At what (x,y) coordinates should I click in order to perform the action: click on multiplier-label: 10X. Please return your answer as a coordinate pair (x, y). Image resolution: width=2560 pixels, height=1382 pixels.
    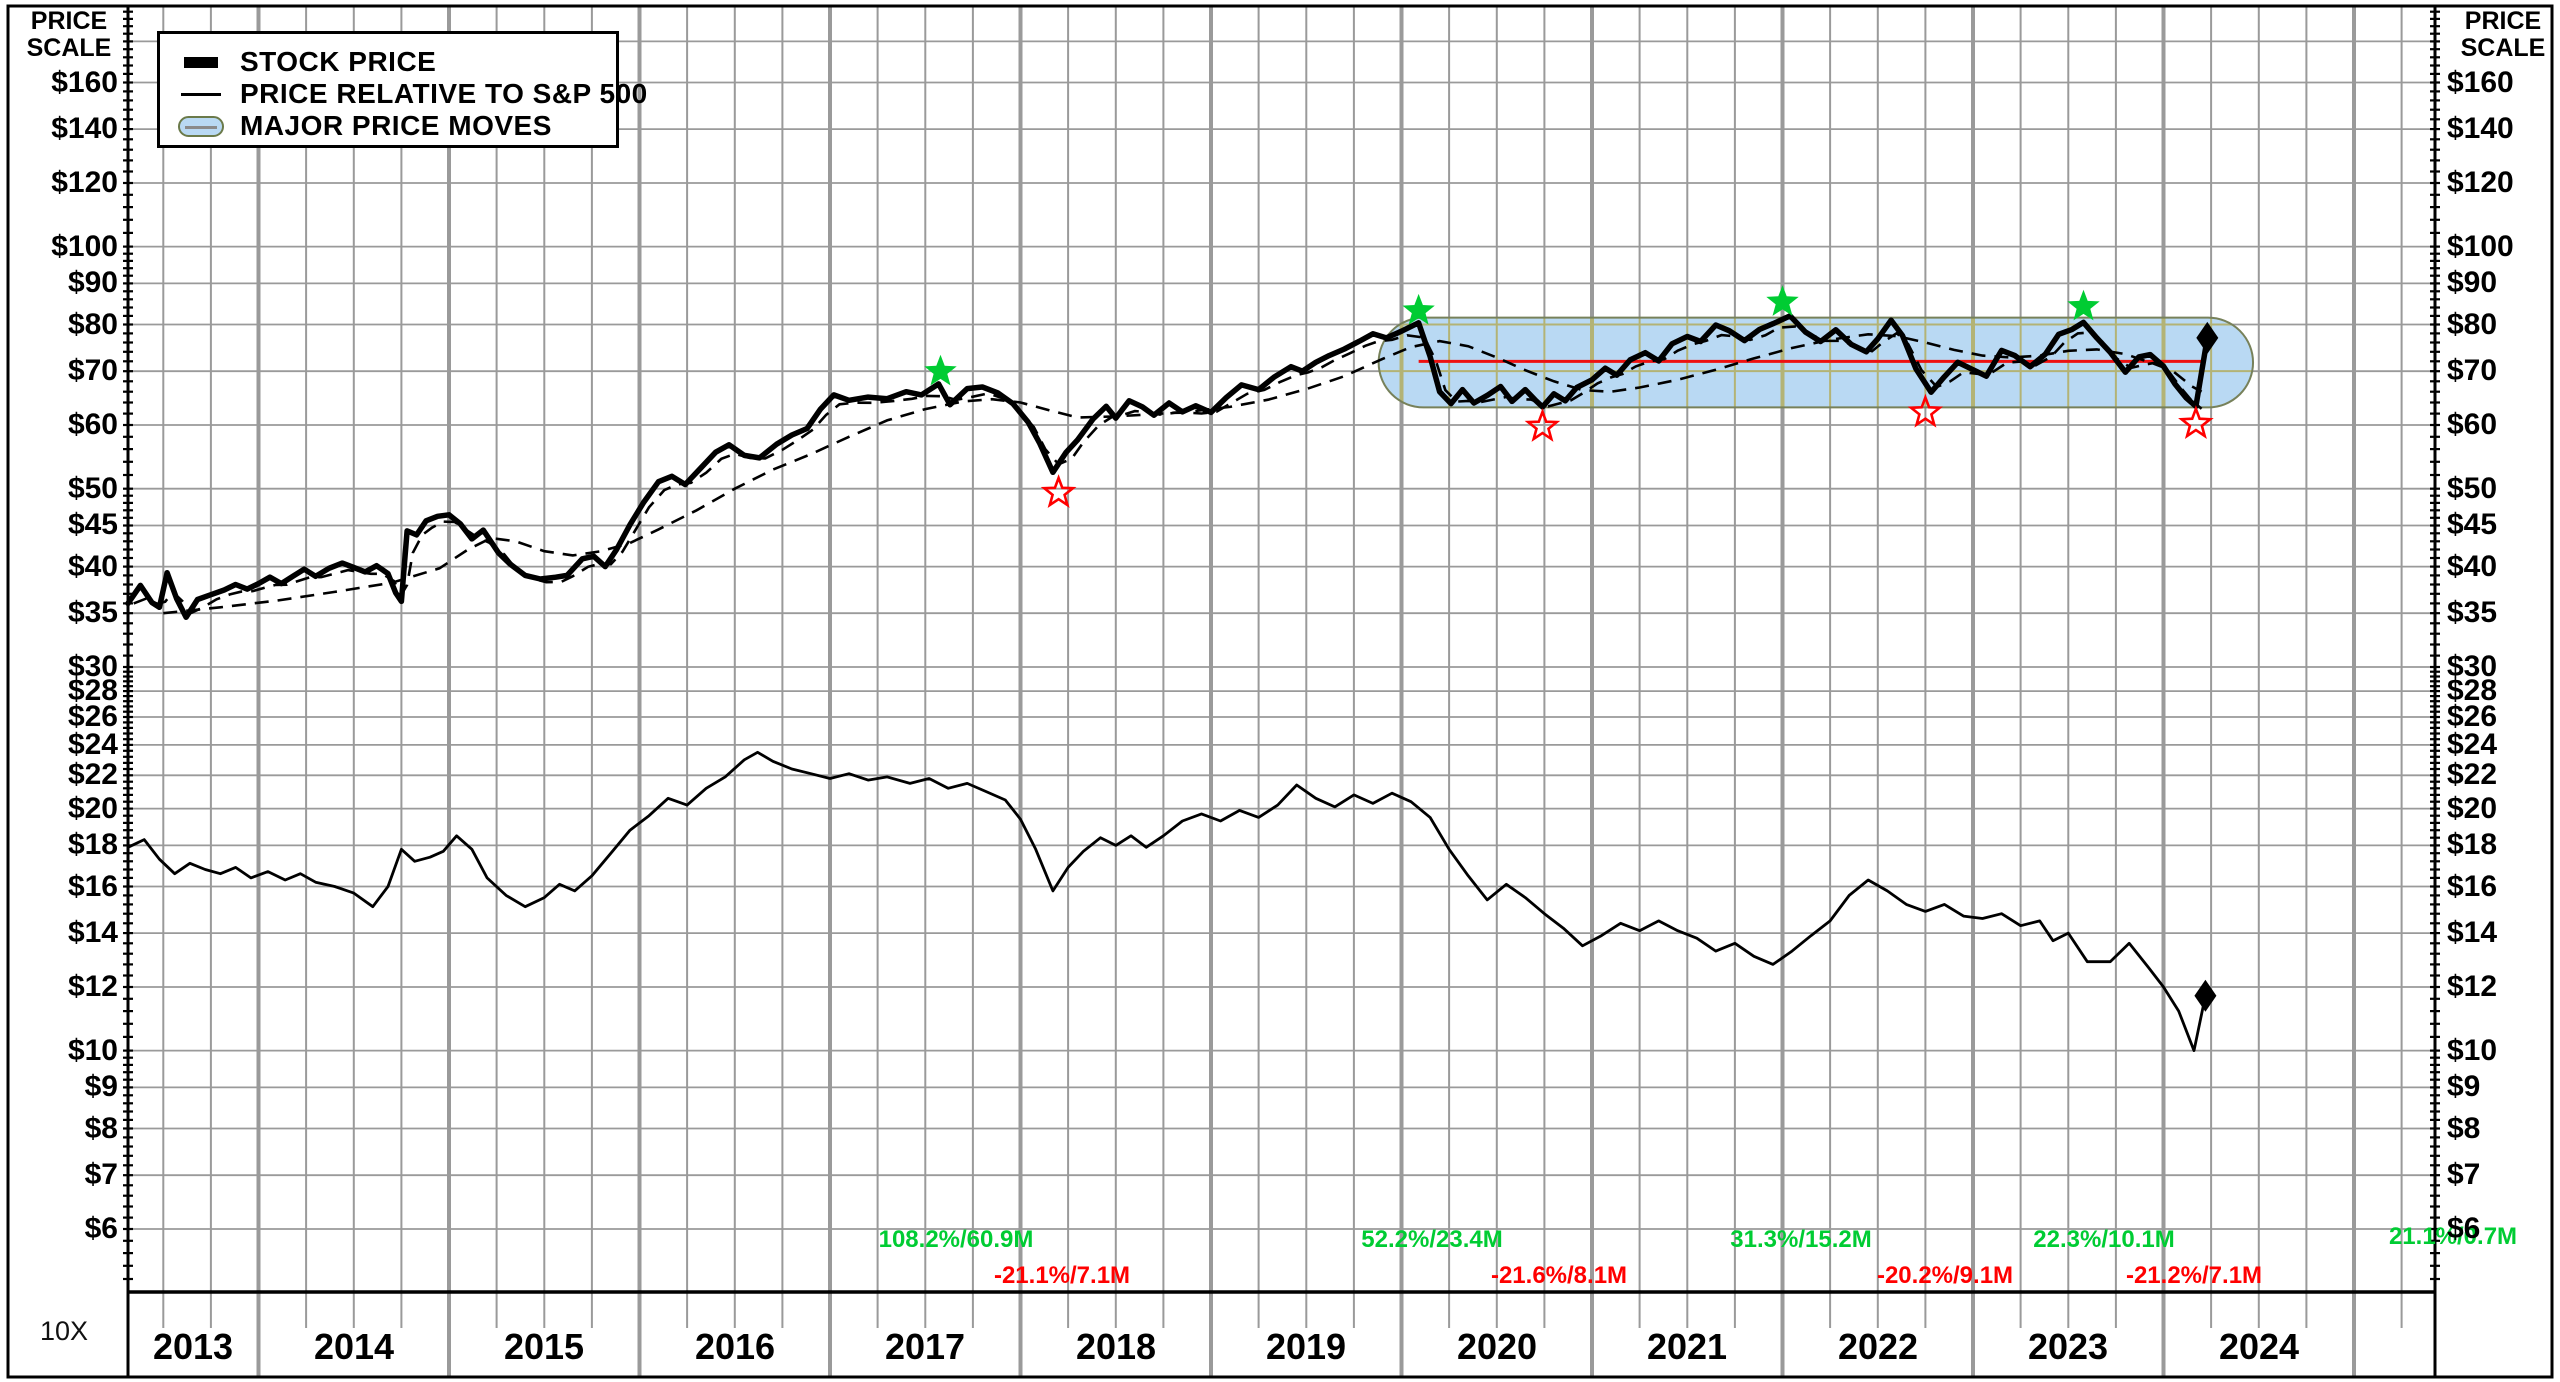
    Looking at the image, I should click on (64, 1331).